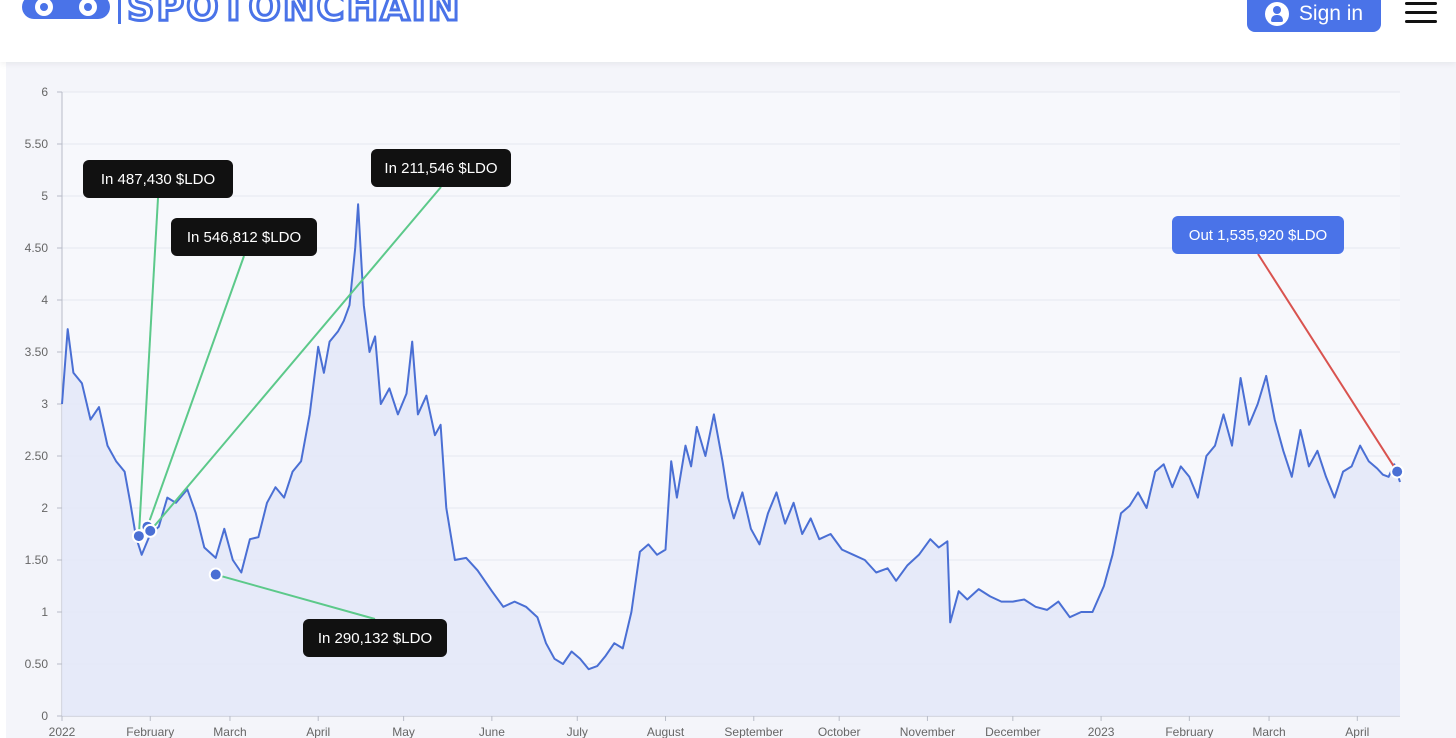 This screenshot has width=1456, height=738. Describe the element at coordinates (37, 248) in the screenshot. I see `y-tick-label: 4.50` at that location.